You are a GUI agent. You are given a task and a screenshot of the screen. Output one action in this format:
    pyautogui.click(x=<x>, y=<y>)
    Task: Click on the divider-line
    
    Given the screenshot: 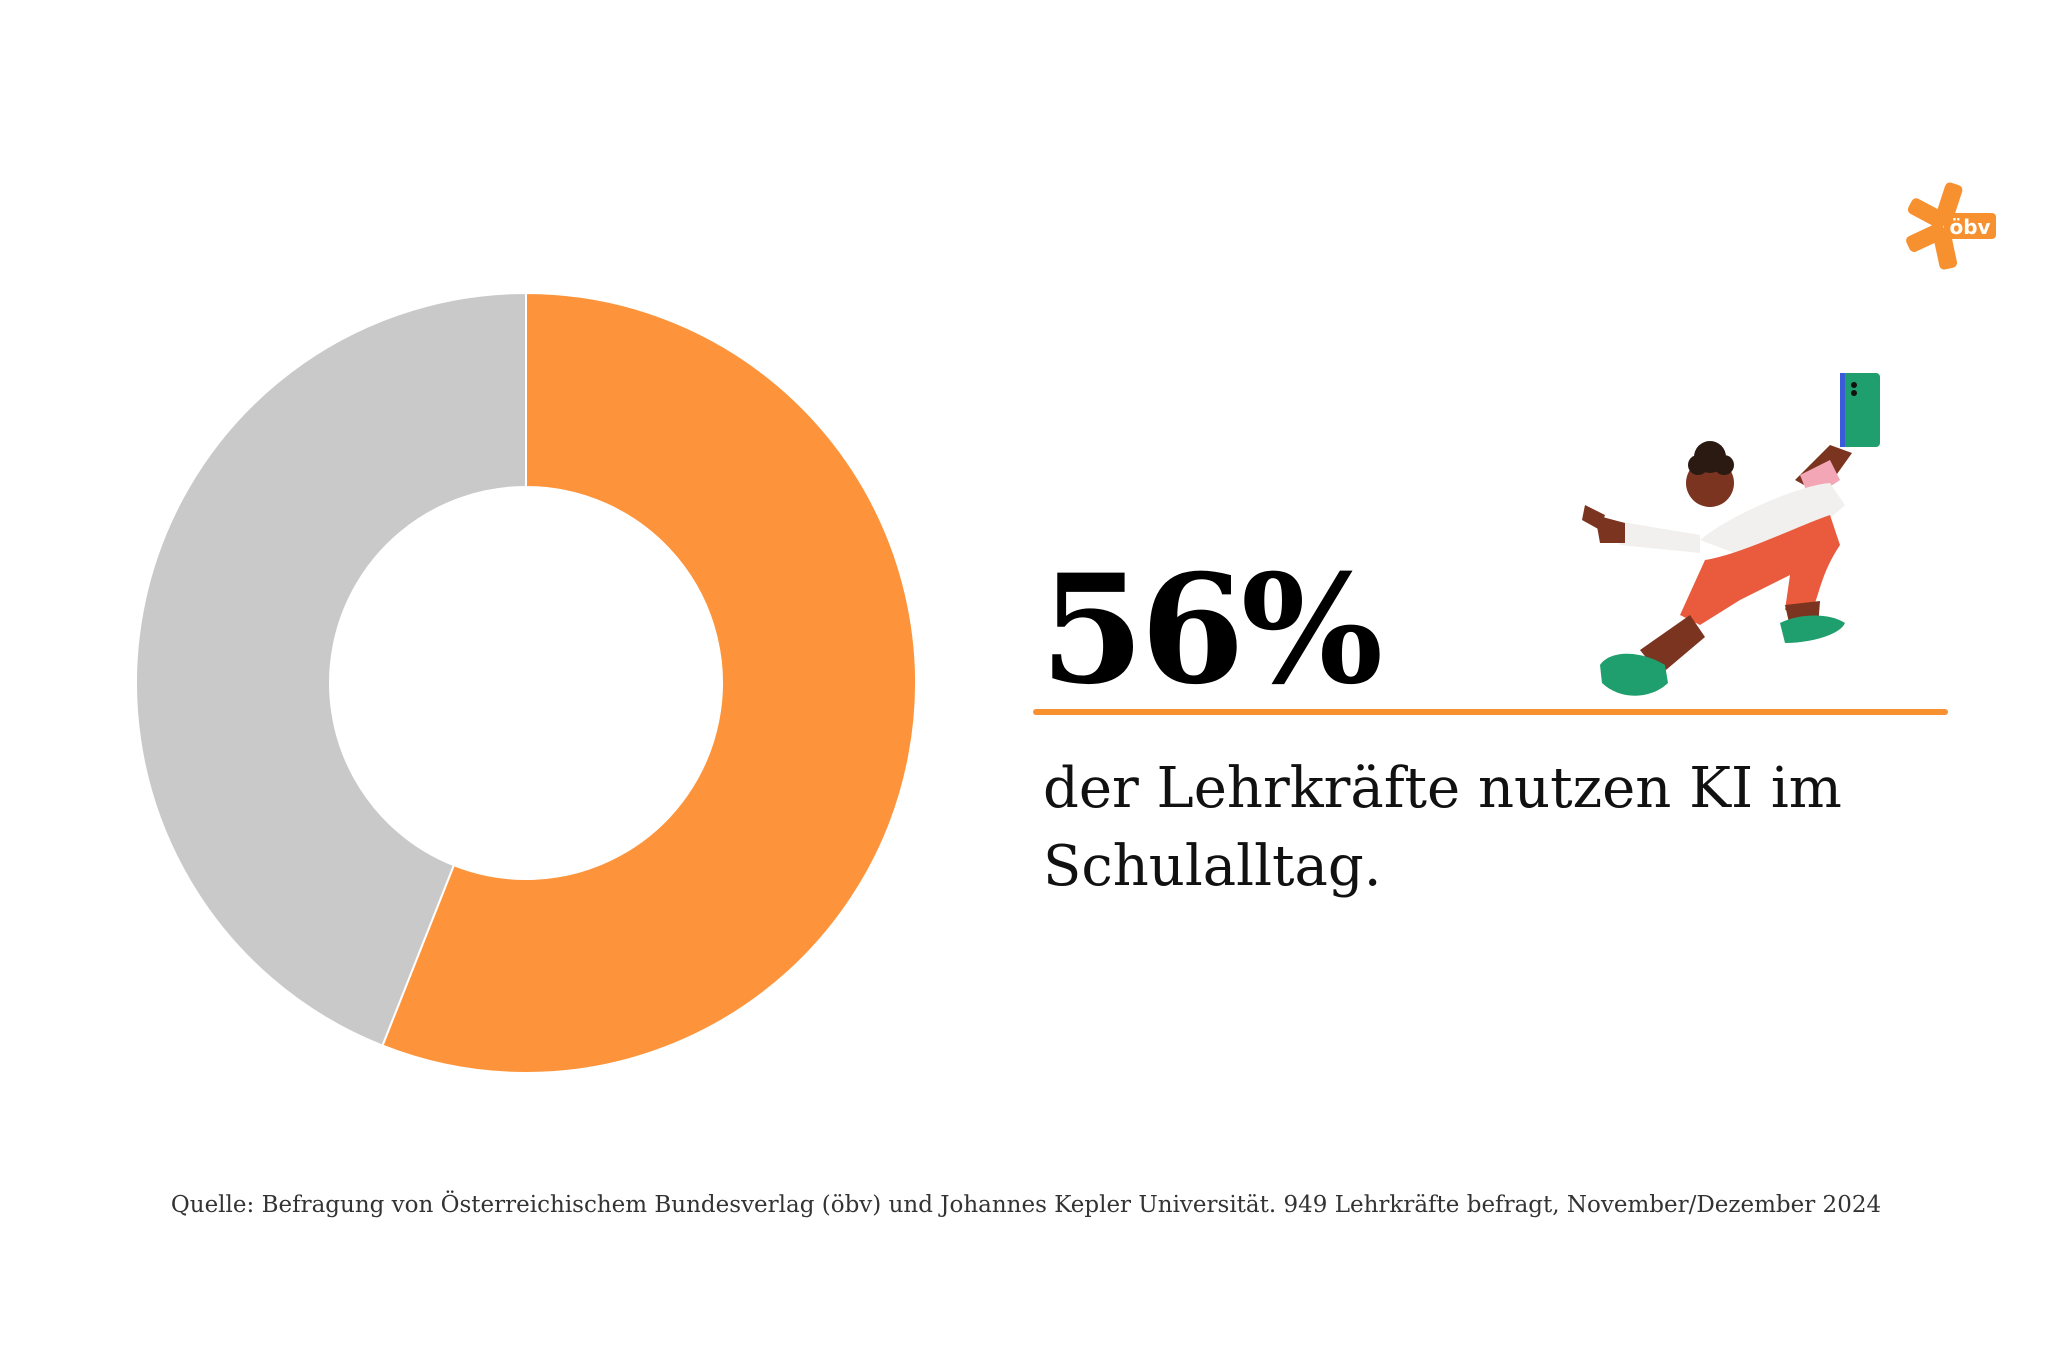 What is the action you would take?
    pyautogui.click(x=1490, y=712)
    